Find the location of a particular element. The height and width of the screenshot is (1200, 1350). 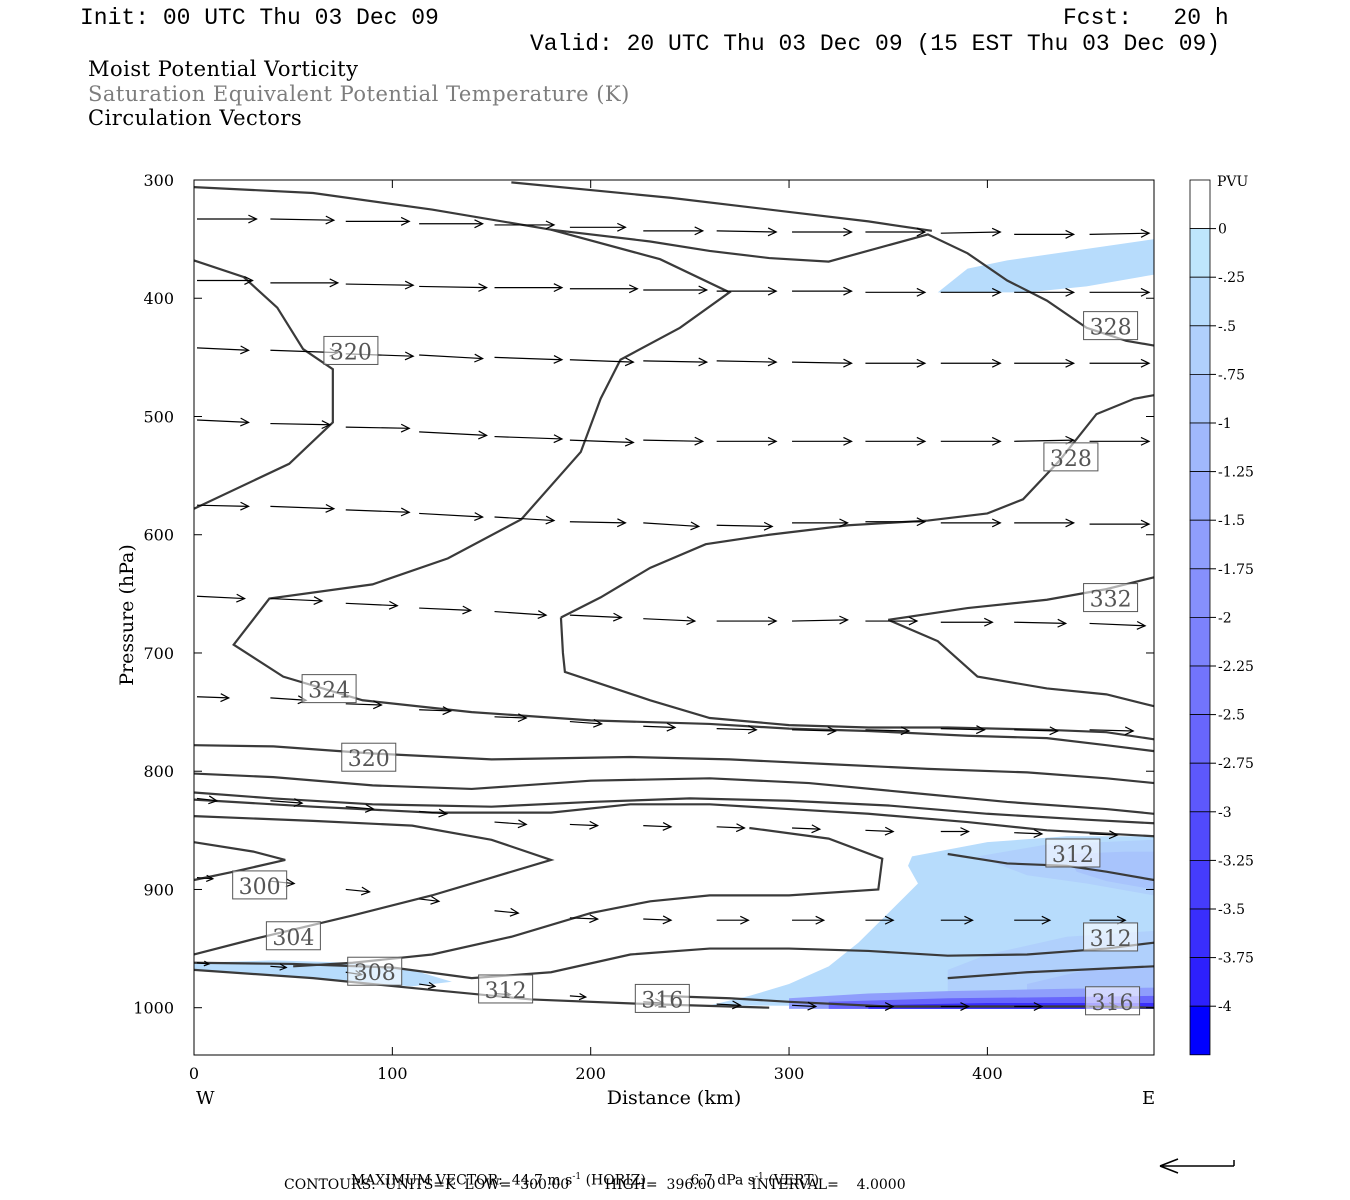

y-tick-label-3: 600 is located at coordinates (158, 535).